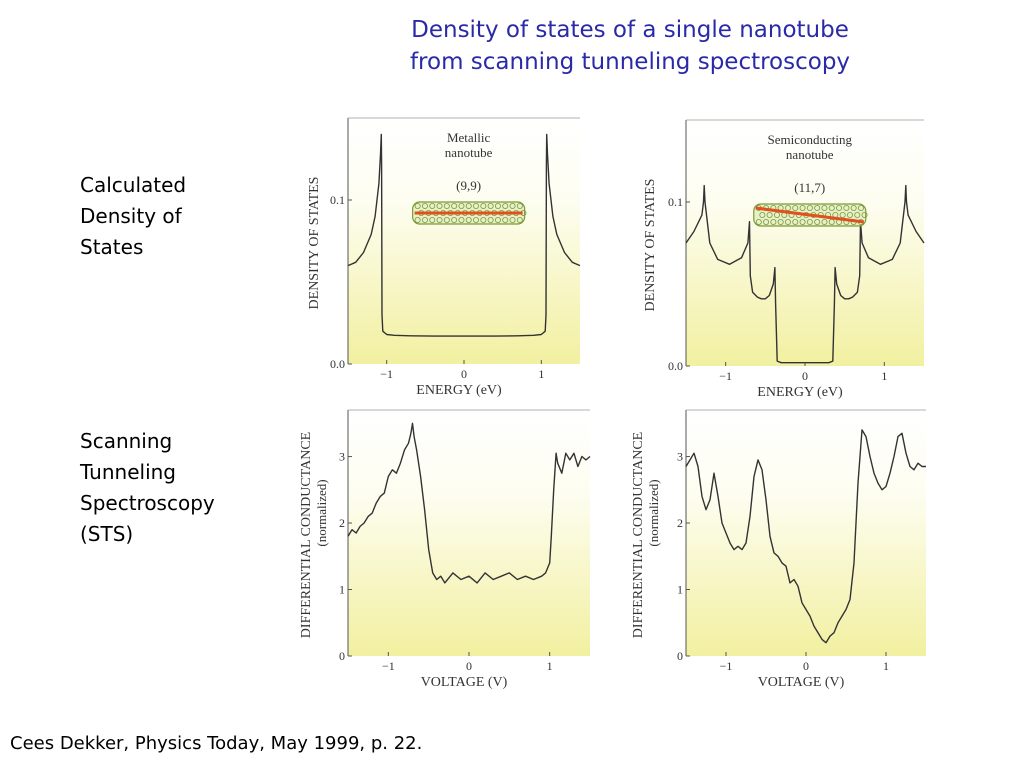 The image size is (1024, 768). Describe the element at coordinates (810, 139) in the screenshot. I see `chart-annotation: Semiconducting` at that location.